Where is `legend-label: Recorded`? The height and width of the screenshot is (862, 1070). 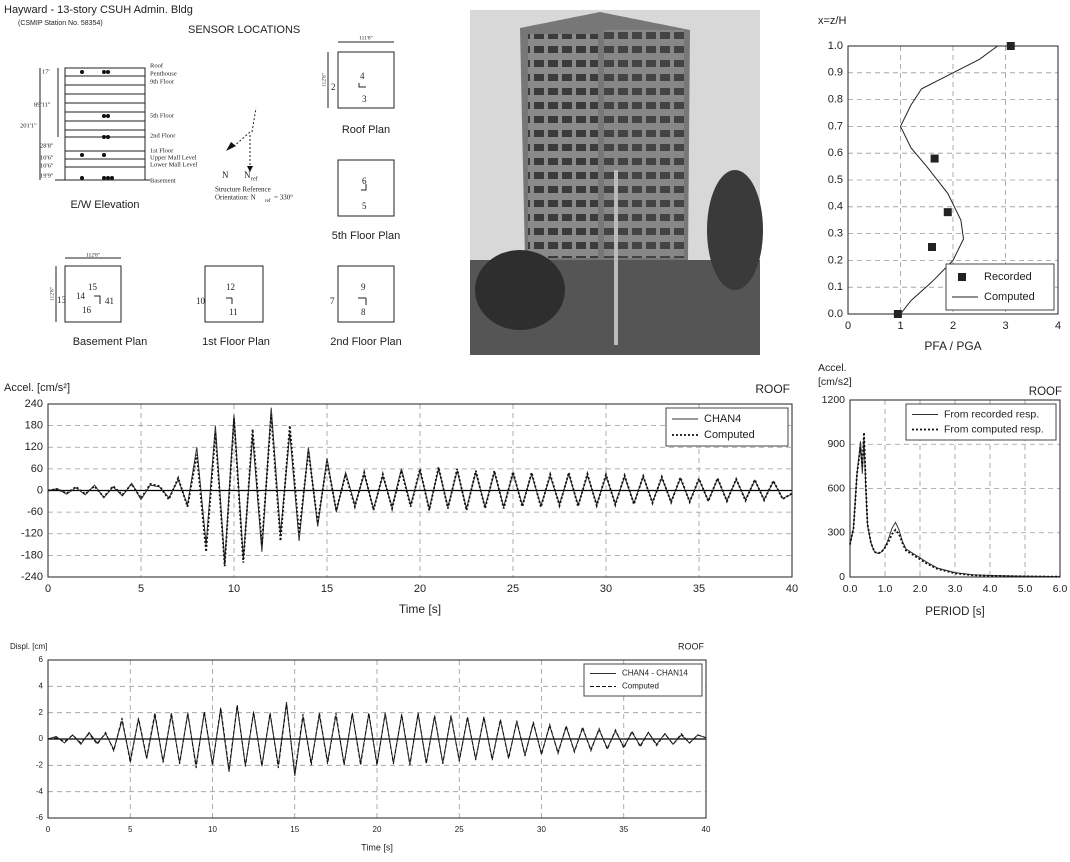 legend-label: Recorded is located at coordinates (1008, 277).